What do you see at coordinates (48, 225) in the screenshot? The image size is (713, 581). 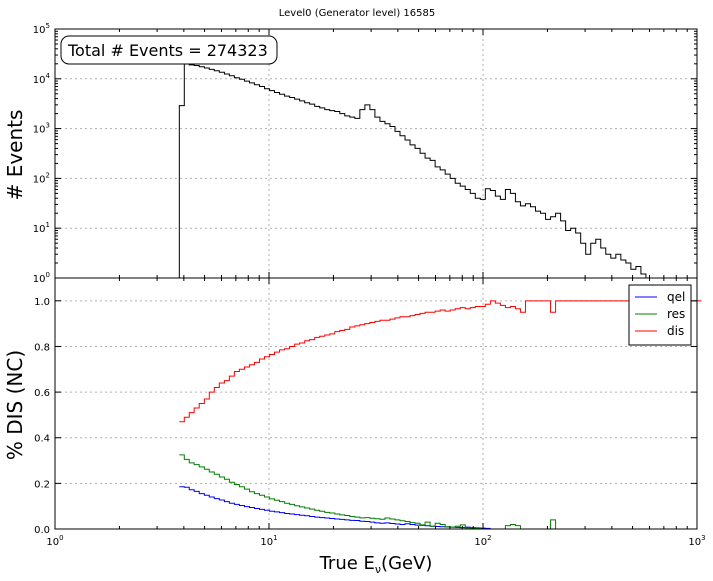 I see `event-count-y-tick-label-exp: 1` at bounding box center [48, 225].